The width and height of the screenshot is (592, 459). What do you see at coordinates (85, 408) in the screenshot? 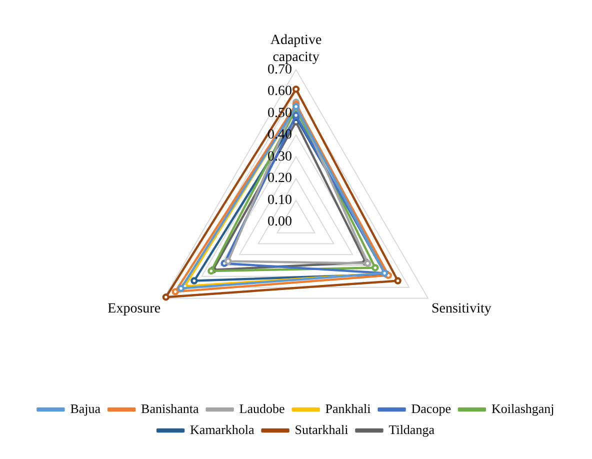
I see `legend-label: Bajua` at bounding box center [85, 408].